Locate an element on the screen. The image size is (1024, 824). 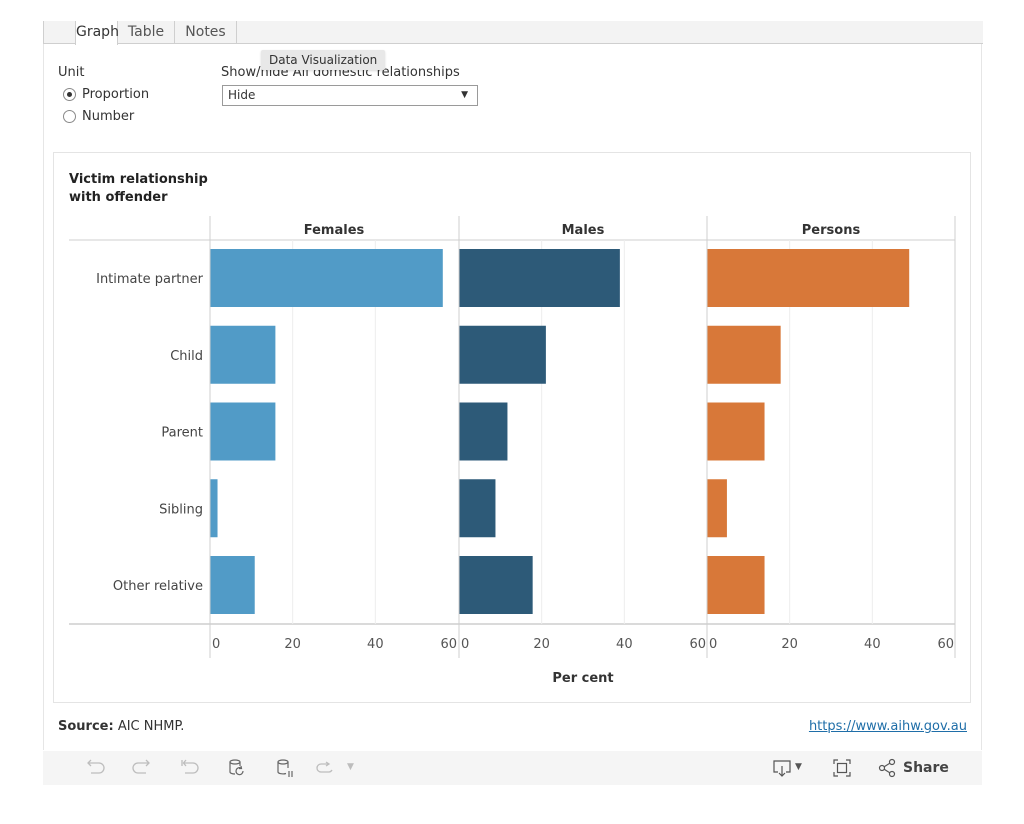
share-icon is located at coordinates (888, 768).